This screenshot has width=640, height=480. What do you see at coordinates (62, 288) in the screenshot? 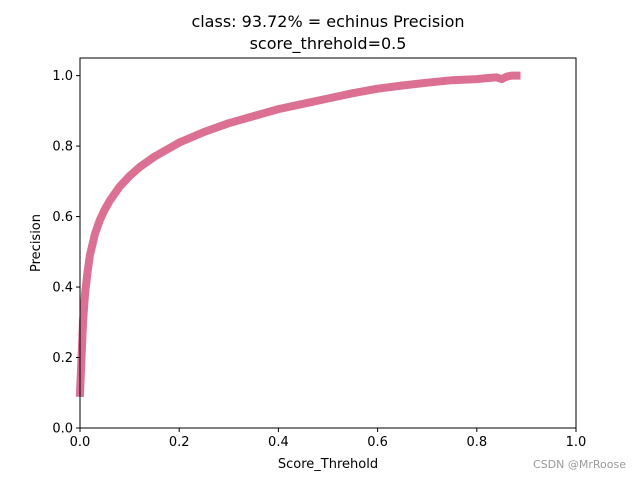
I see `y-tick-label: 0.4` at bounding box center [62, 288].